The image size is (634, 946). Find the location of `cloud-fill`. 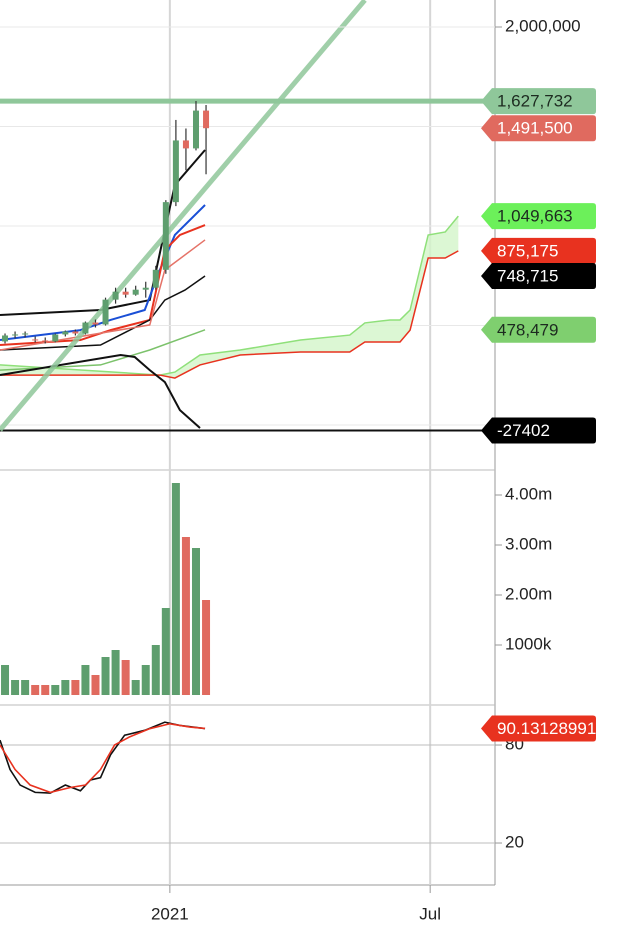

cloud-fill is located at coordinates (229, 297).